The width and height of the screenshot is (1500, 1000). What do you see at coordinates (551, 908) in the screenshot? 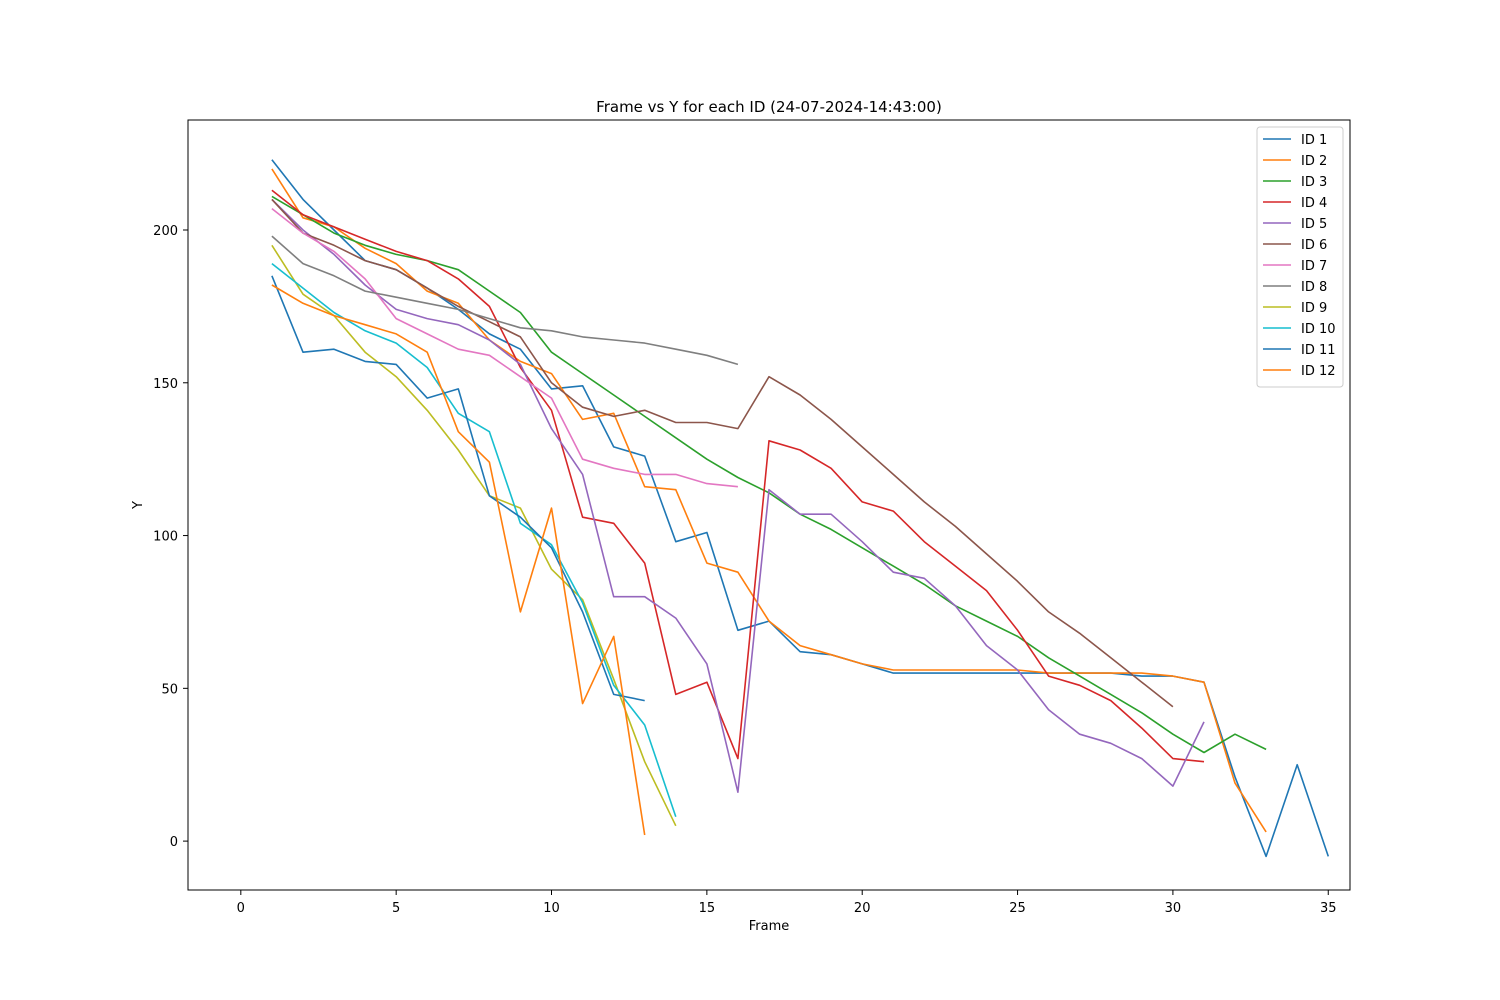
I see `x-tick-label: 10` at bounding box center [551, 908].